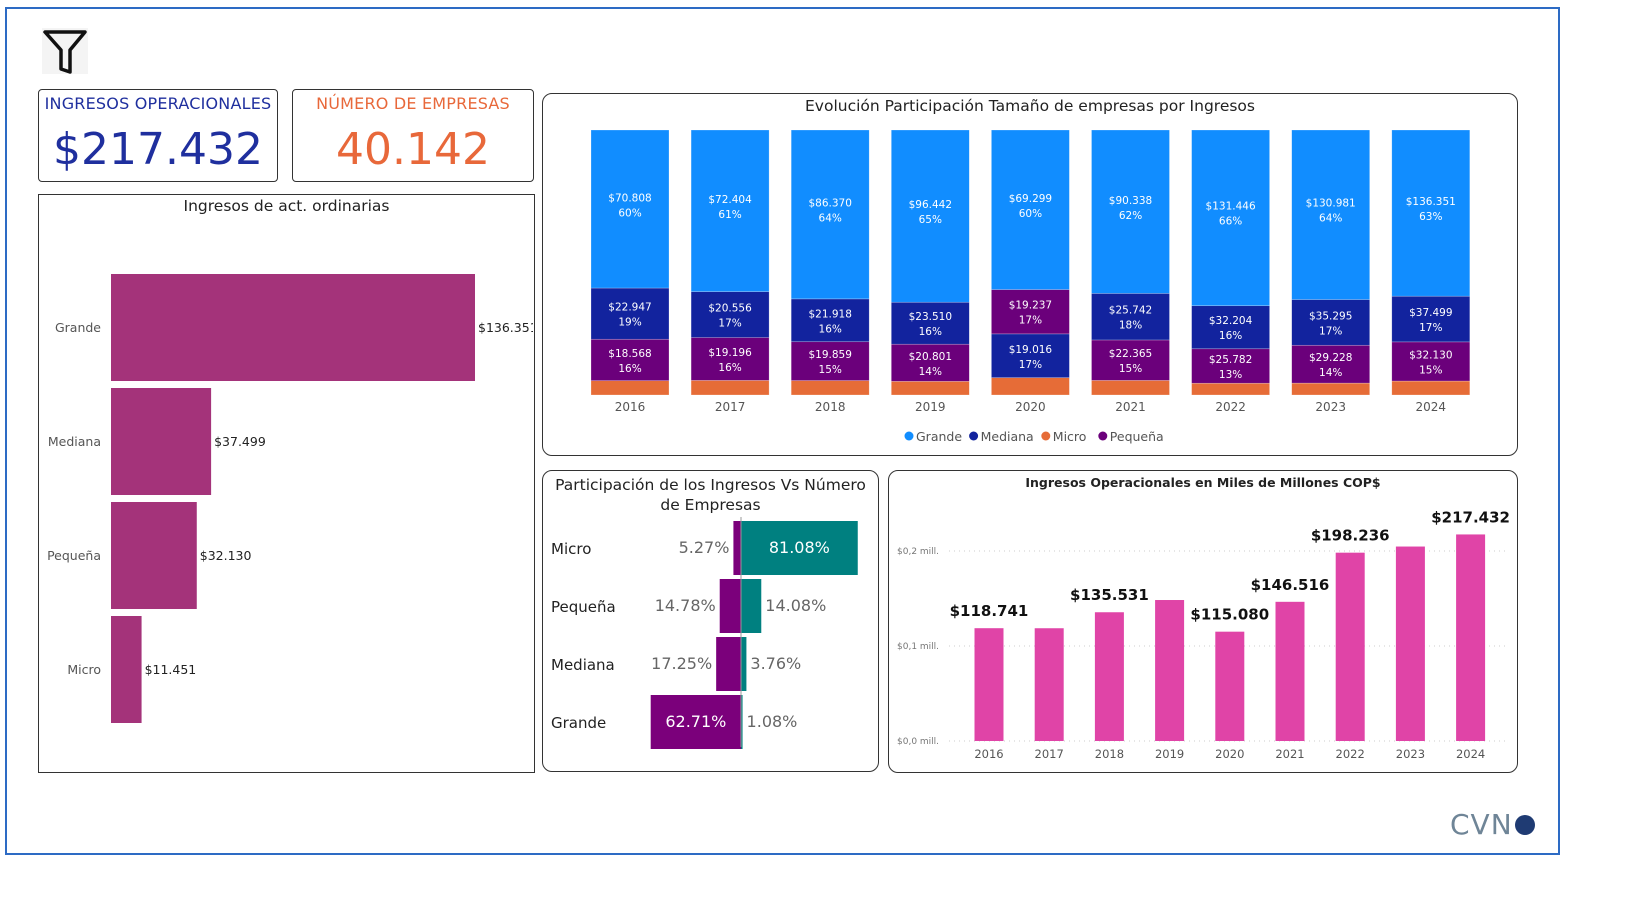  I want to click on y-tick-label: $0,0 mill., so click(918, 742).